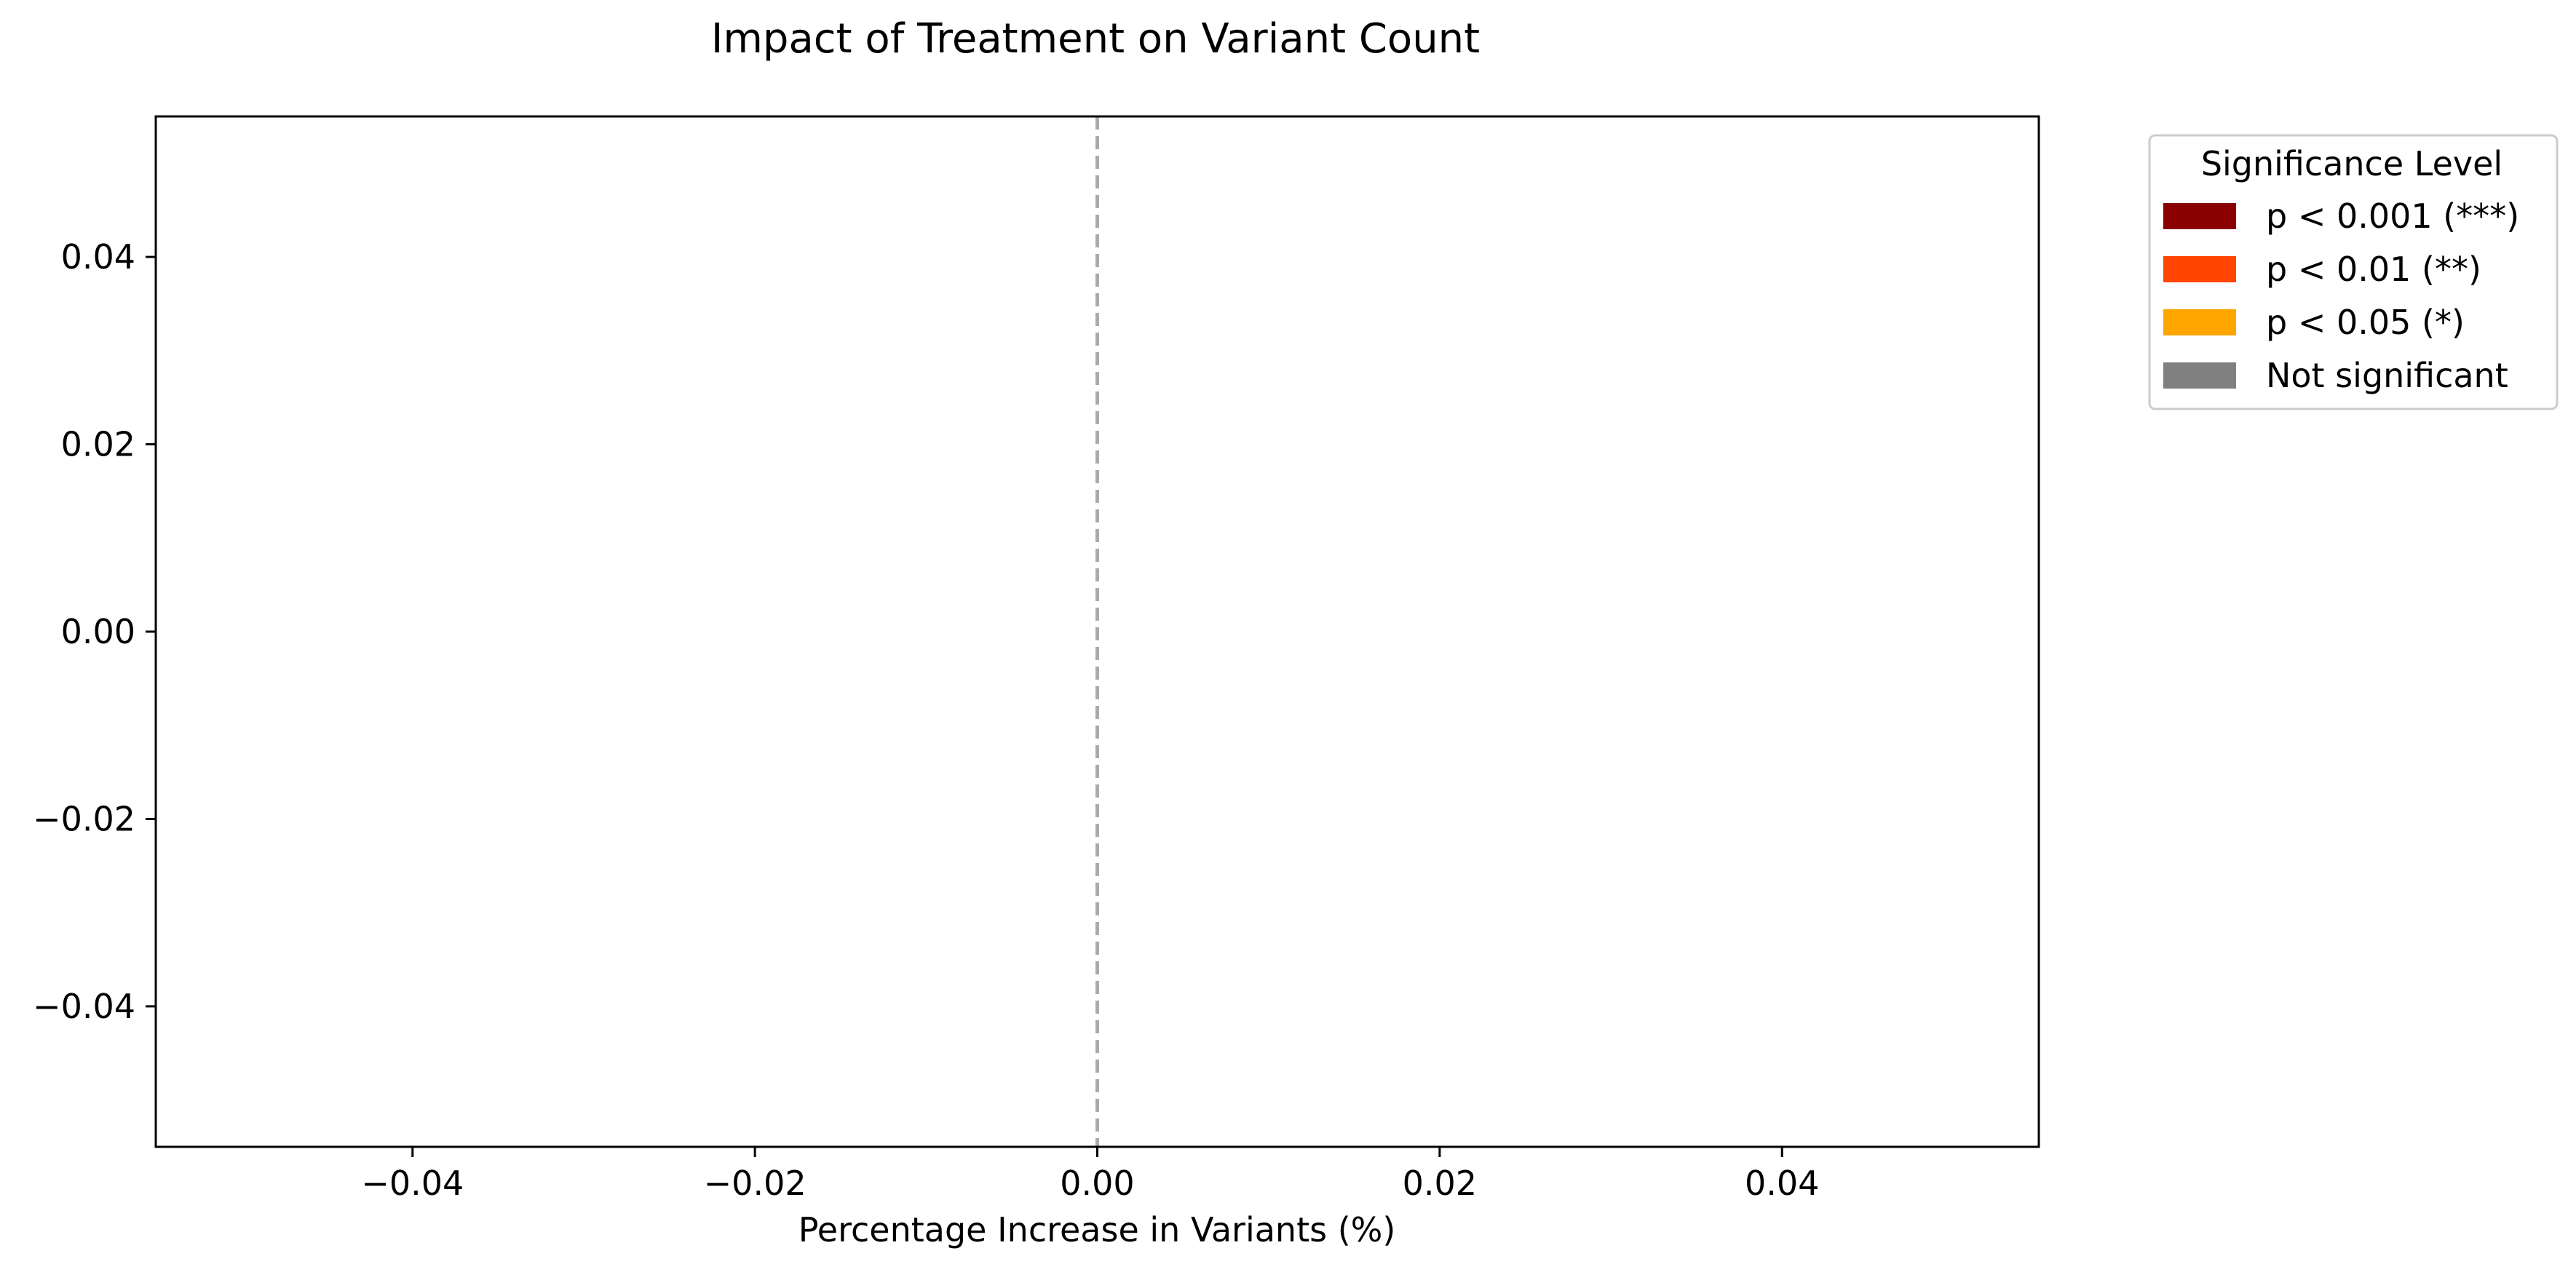 The height and width of the screenshot is (1272, 2576). What do you see at coordinates (98, 631) in the screenshot?
I see `y-tick-label: 0.00` at bounding box center [98, 631].